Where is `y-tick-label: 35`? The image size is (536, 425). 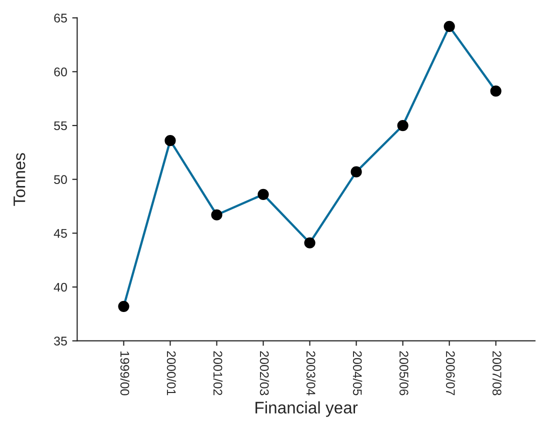
y-tick-label: 35 is located at coordinates (60, 341).